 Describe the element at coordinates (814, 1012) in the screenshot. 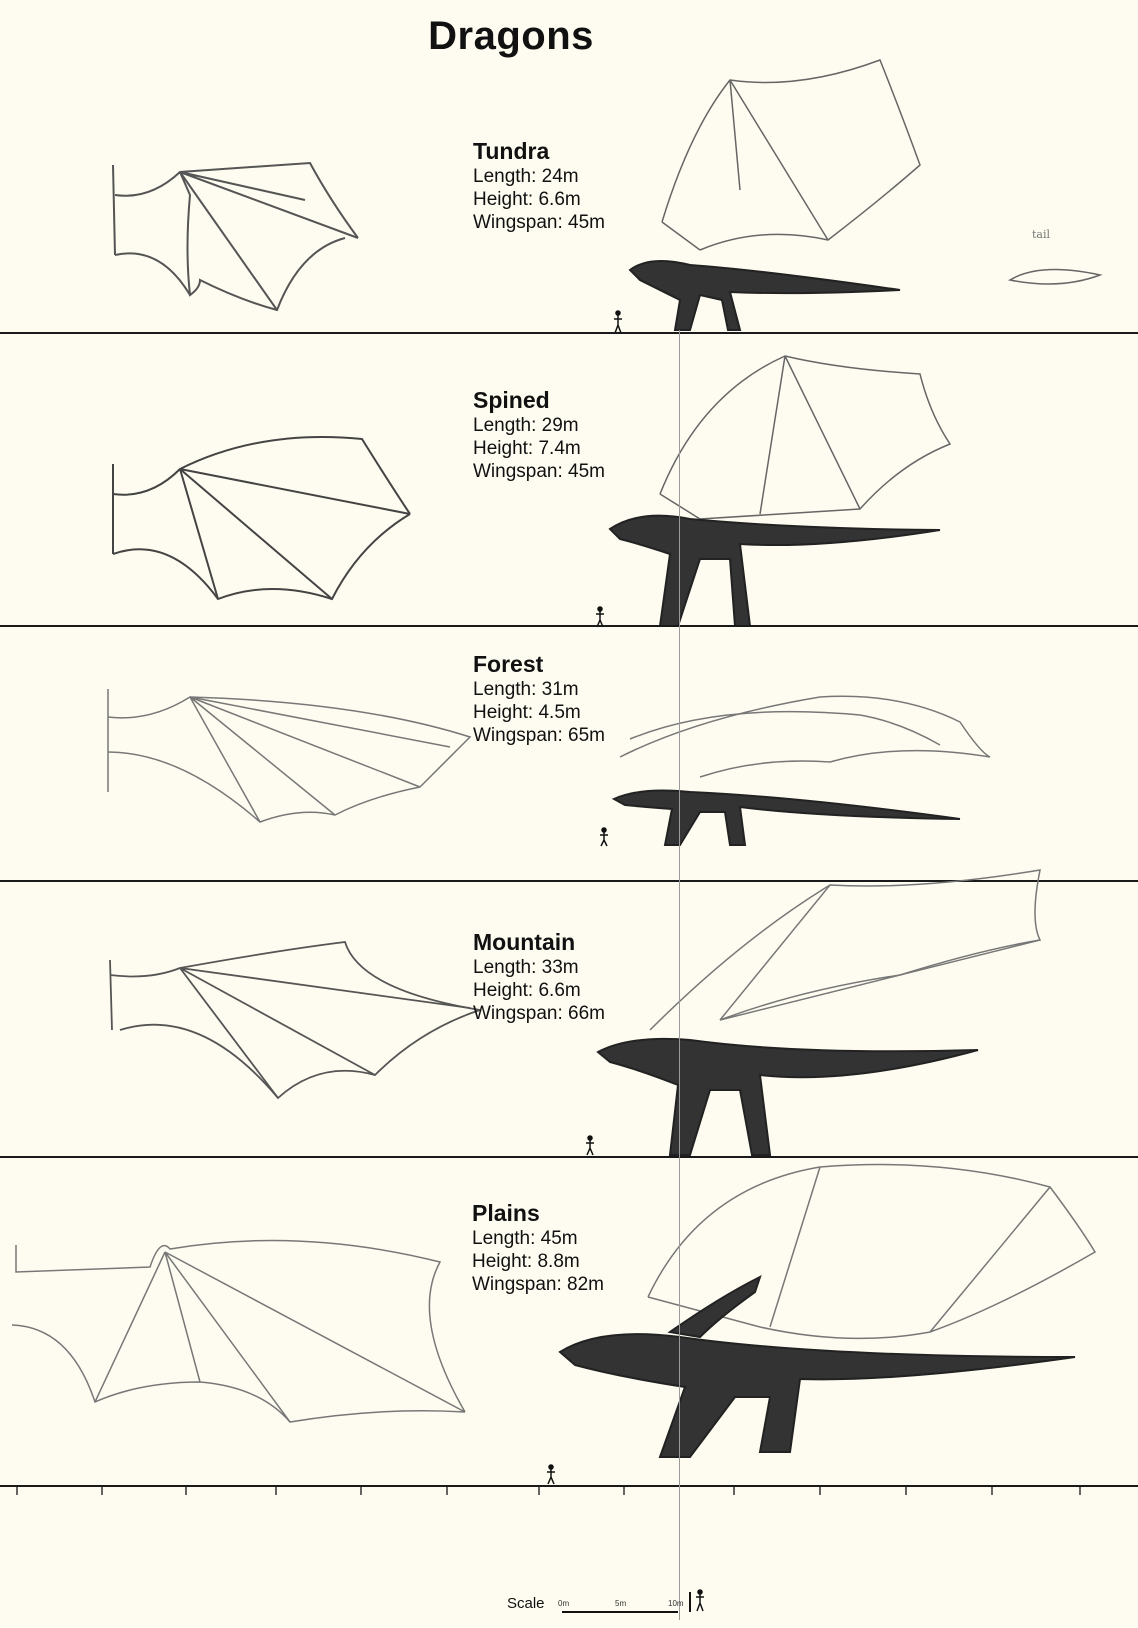

I see `mountain-dragon-side-sketch` at that location.